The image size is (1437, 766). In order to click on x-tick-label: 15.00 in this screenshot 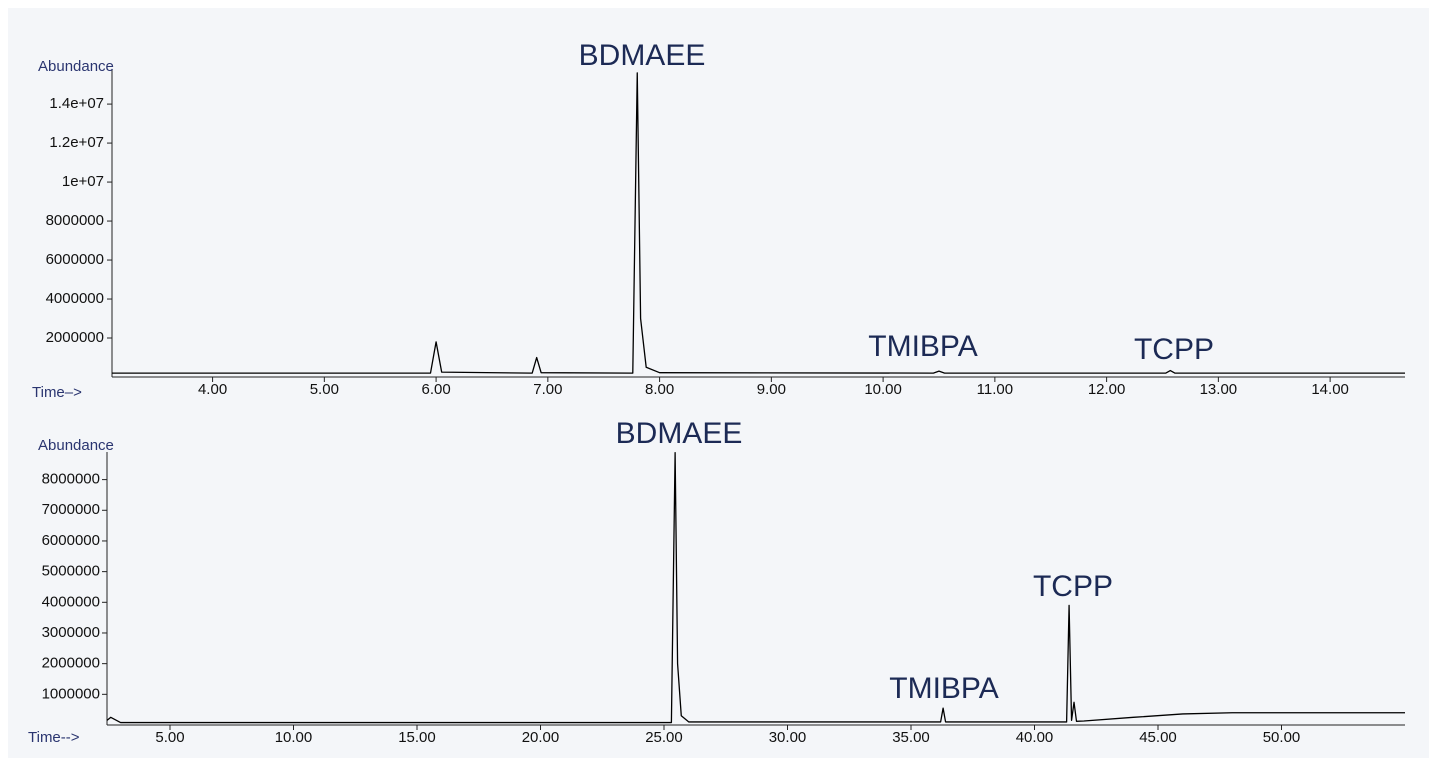, I will do `click(417, 737)`.